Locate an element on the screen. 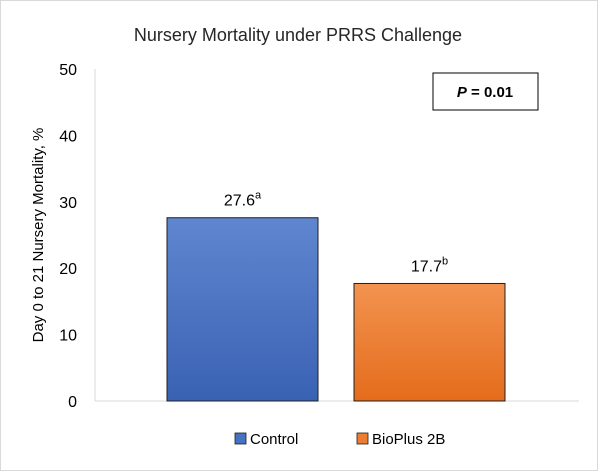 Image resolution: width=598 pixels, height=471 pixels. y-axis-ticks: 0 10 20 30 40 50 is located at coordinates (68, 236).